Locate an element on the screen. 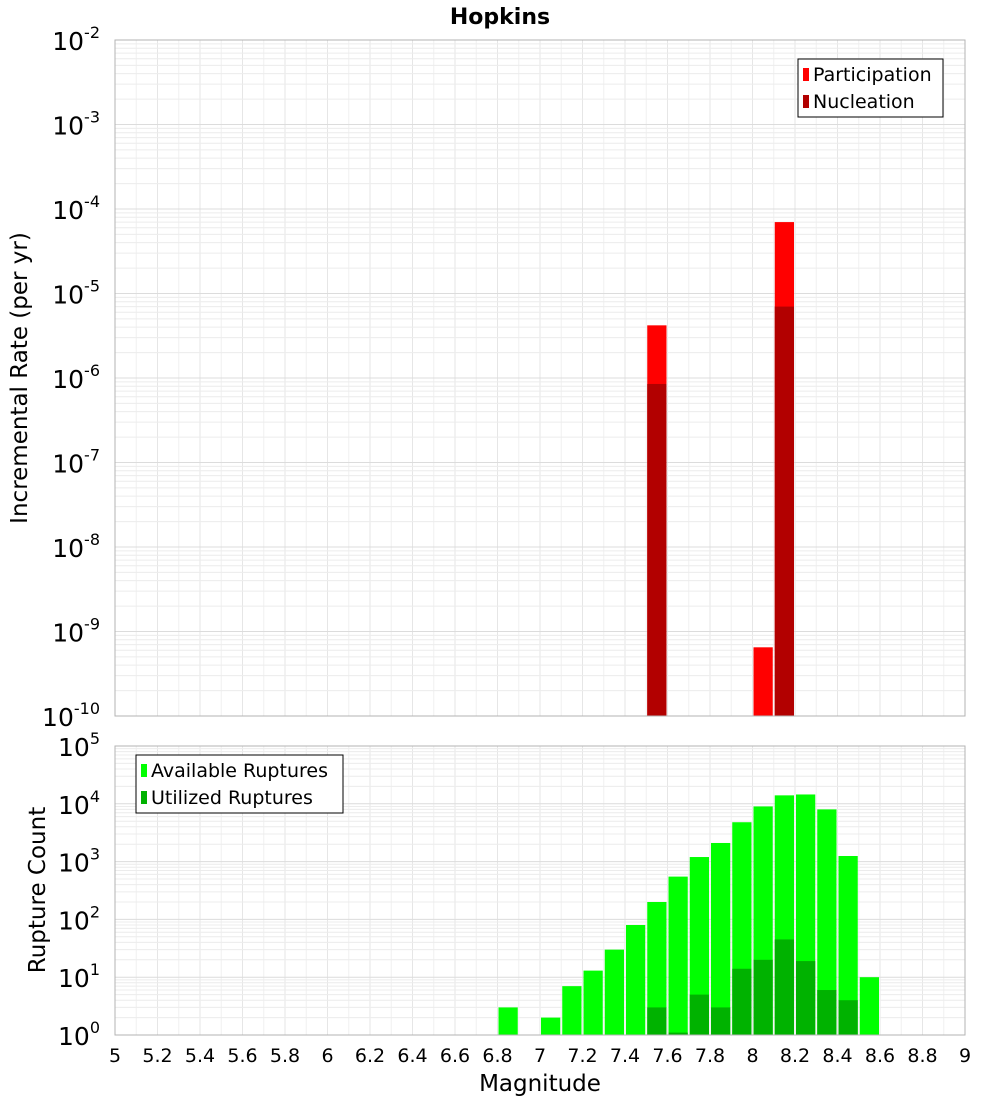 This screenshot has height=1100, width=1000. x-tick-label: 7.2 is located at coordinates (582, 1056).